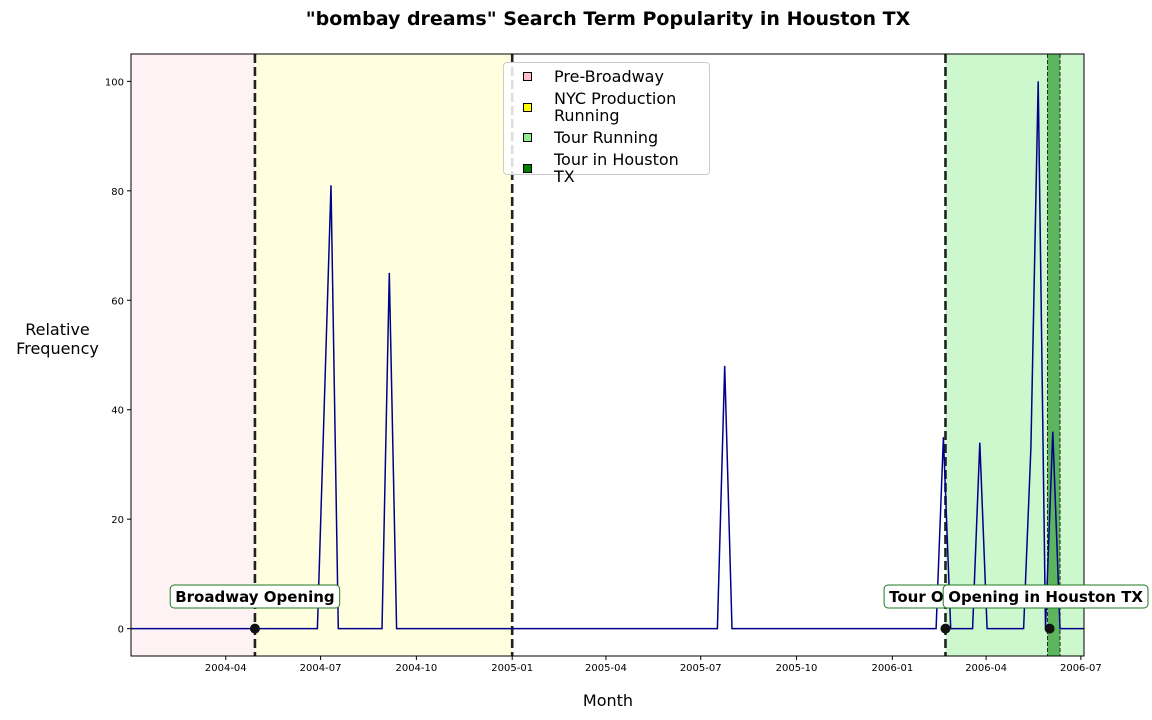 This screenshot has height=720, width=1152. What do you see at coordinates (701, 668) in the screenshot?
I see `x-tick-label: 2005-07` at bounding box center [701, 668].